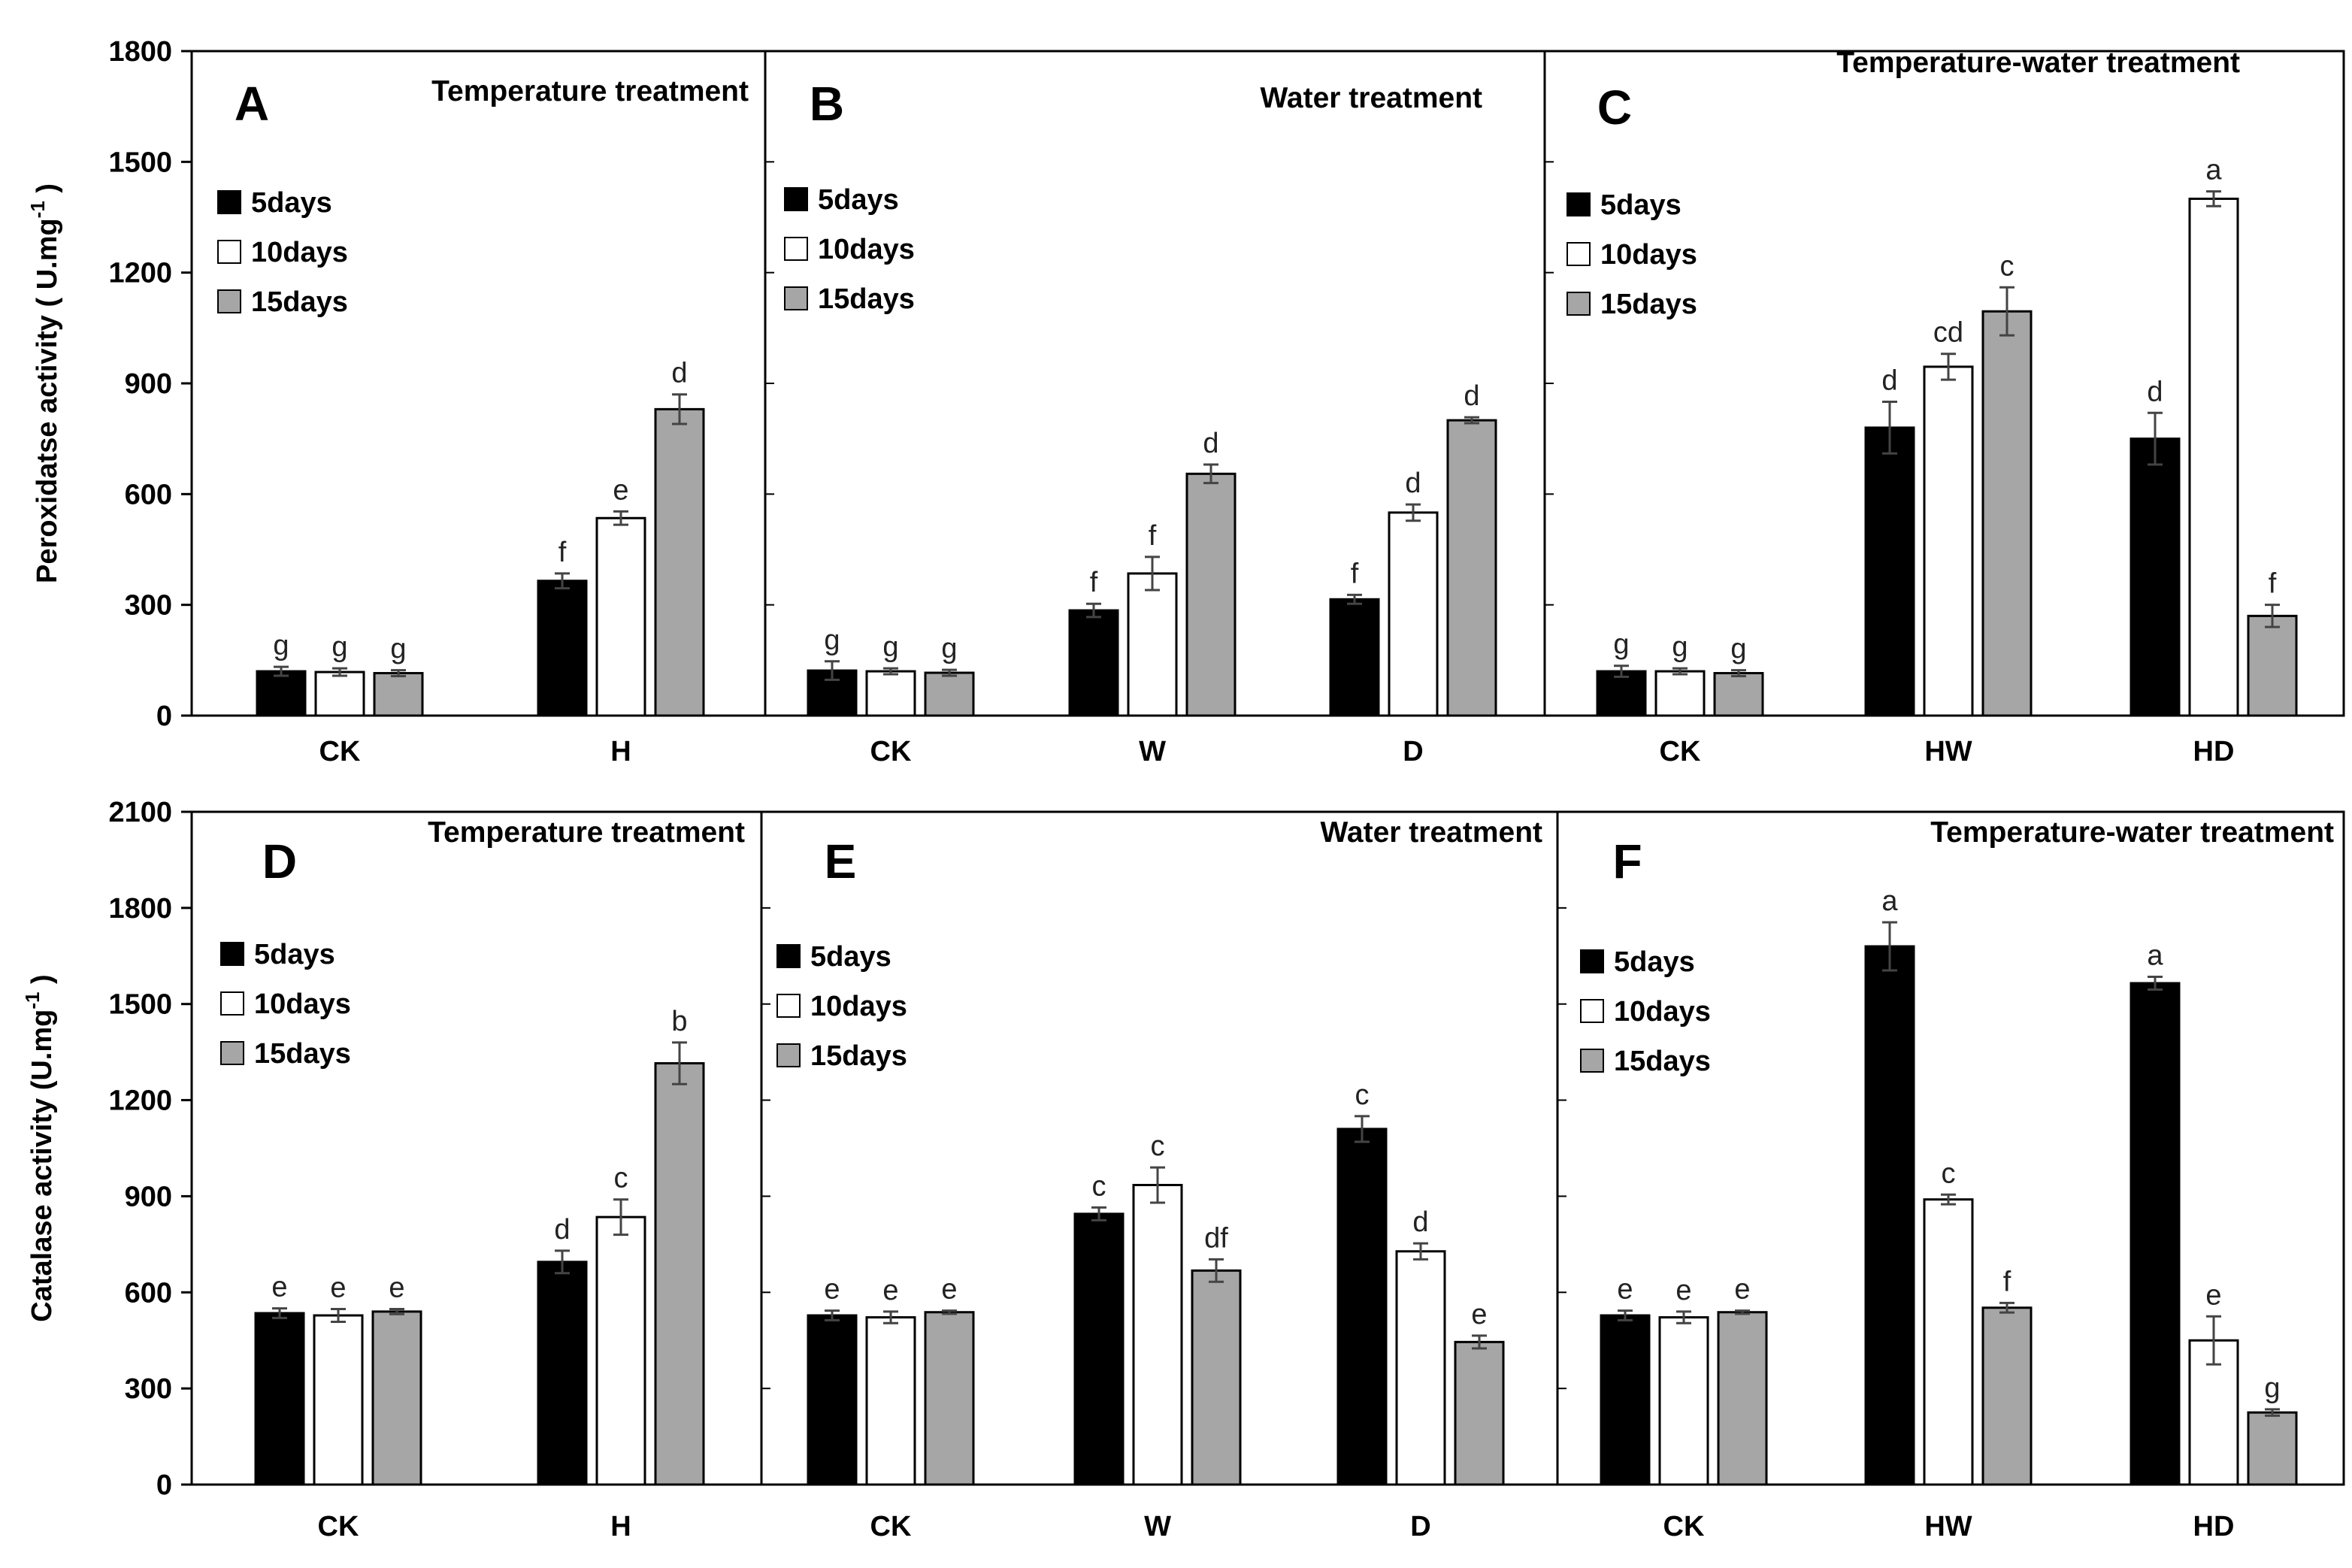 The height and width of the screenshot is (1568, 2352). Describe the element at coordinates (1627, 861) in the screenshot. I see `panel-letter: F` at that location.